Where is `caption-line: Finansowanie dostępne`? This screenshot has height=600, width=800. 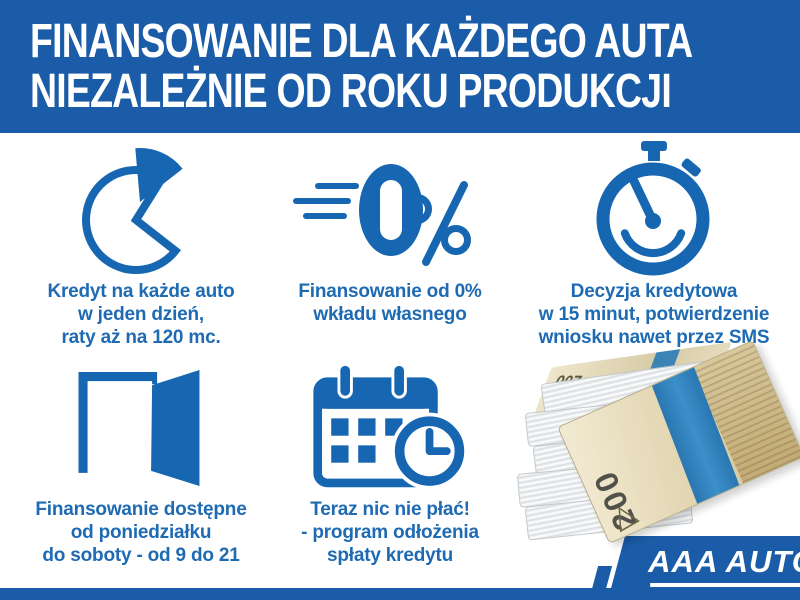 caption-line: Finansowanie dostępne is located at coordinates (141, 509).